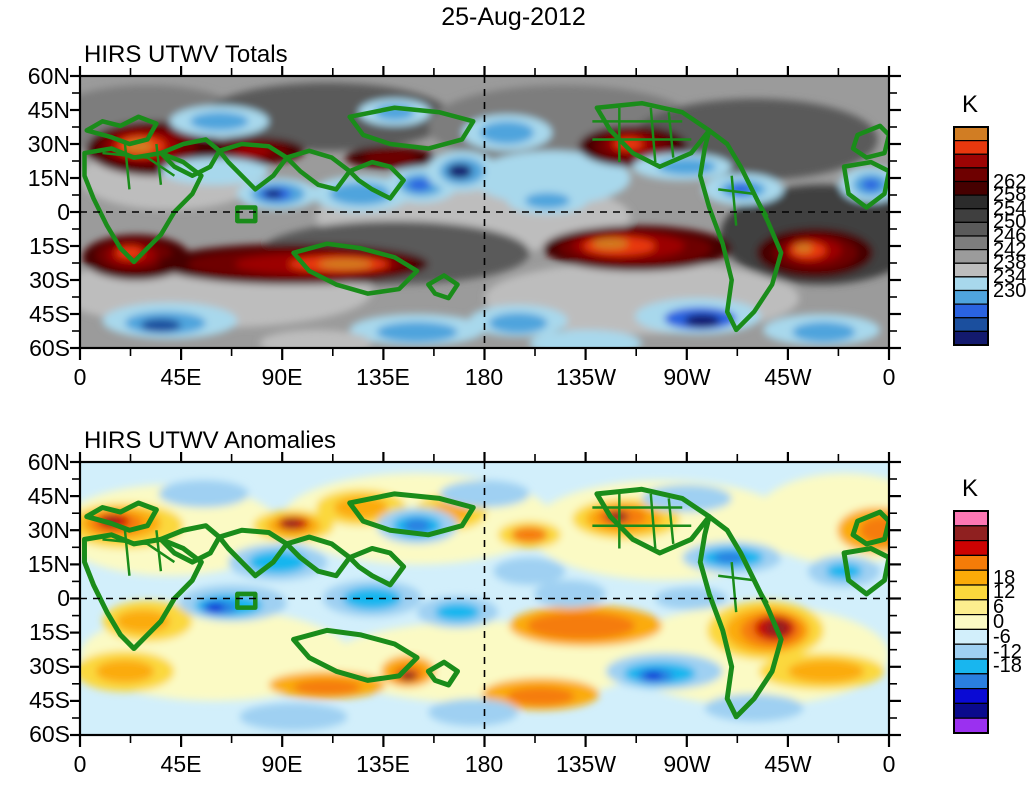 The width and height of the screenshot is (1027, 788). What do you see at coordinates (999, 607) in the screenshot?
I see `colorbar-tick-label: 6` at bounding box center [999, 607].